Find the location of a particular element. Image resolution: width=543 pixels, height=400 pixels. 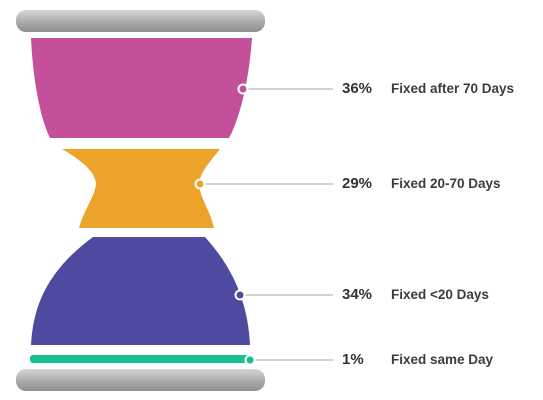

category-label: Fixed <20 Days is located at coordinates (440, 294).